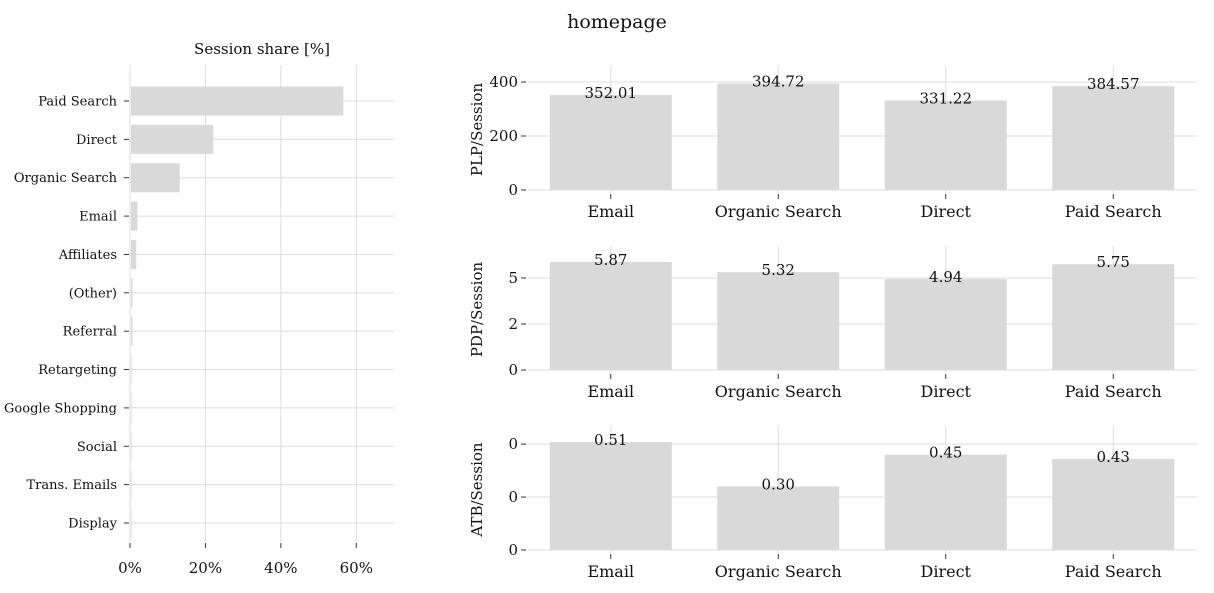 The image size is (1214, 593). What do you see at coordinates (477, 310) in the screenshot?
I see `y-axis-label: PDP/Session` at bounding box center [477, 310].